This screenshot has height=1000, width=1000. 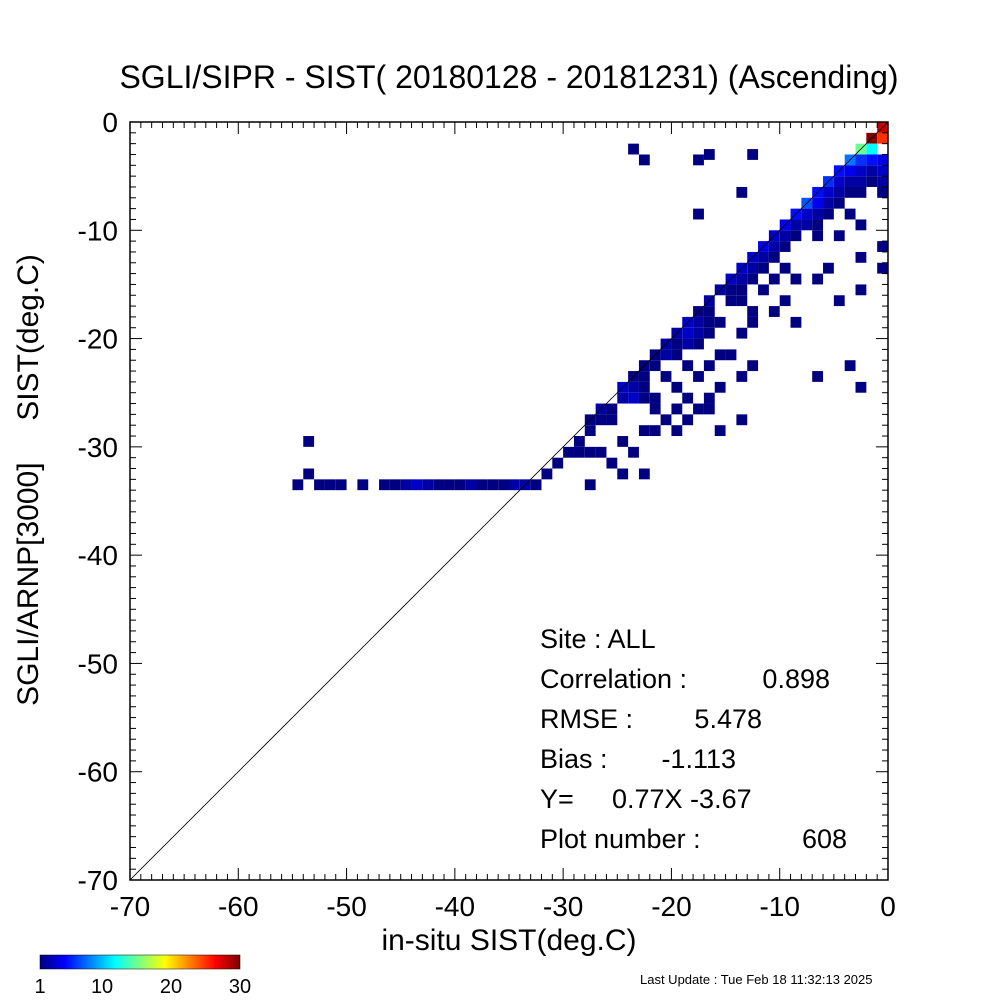 What do you see at coordinates (671, 906) in the screenshot?
I see `x-tick-label: -20` at bounding box center [671, 906].